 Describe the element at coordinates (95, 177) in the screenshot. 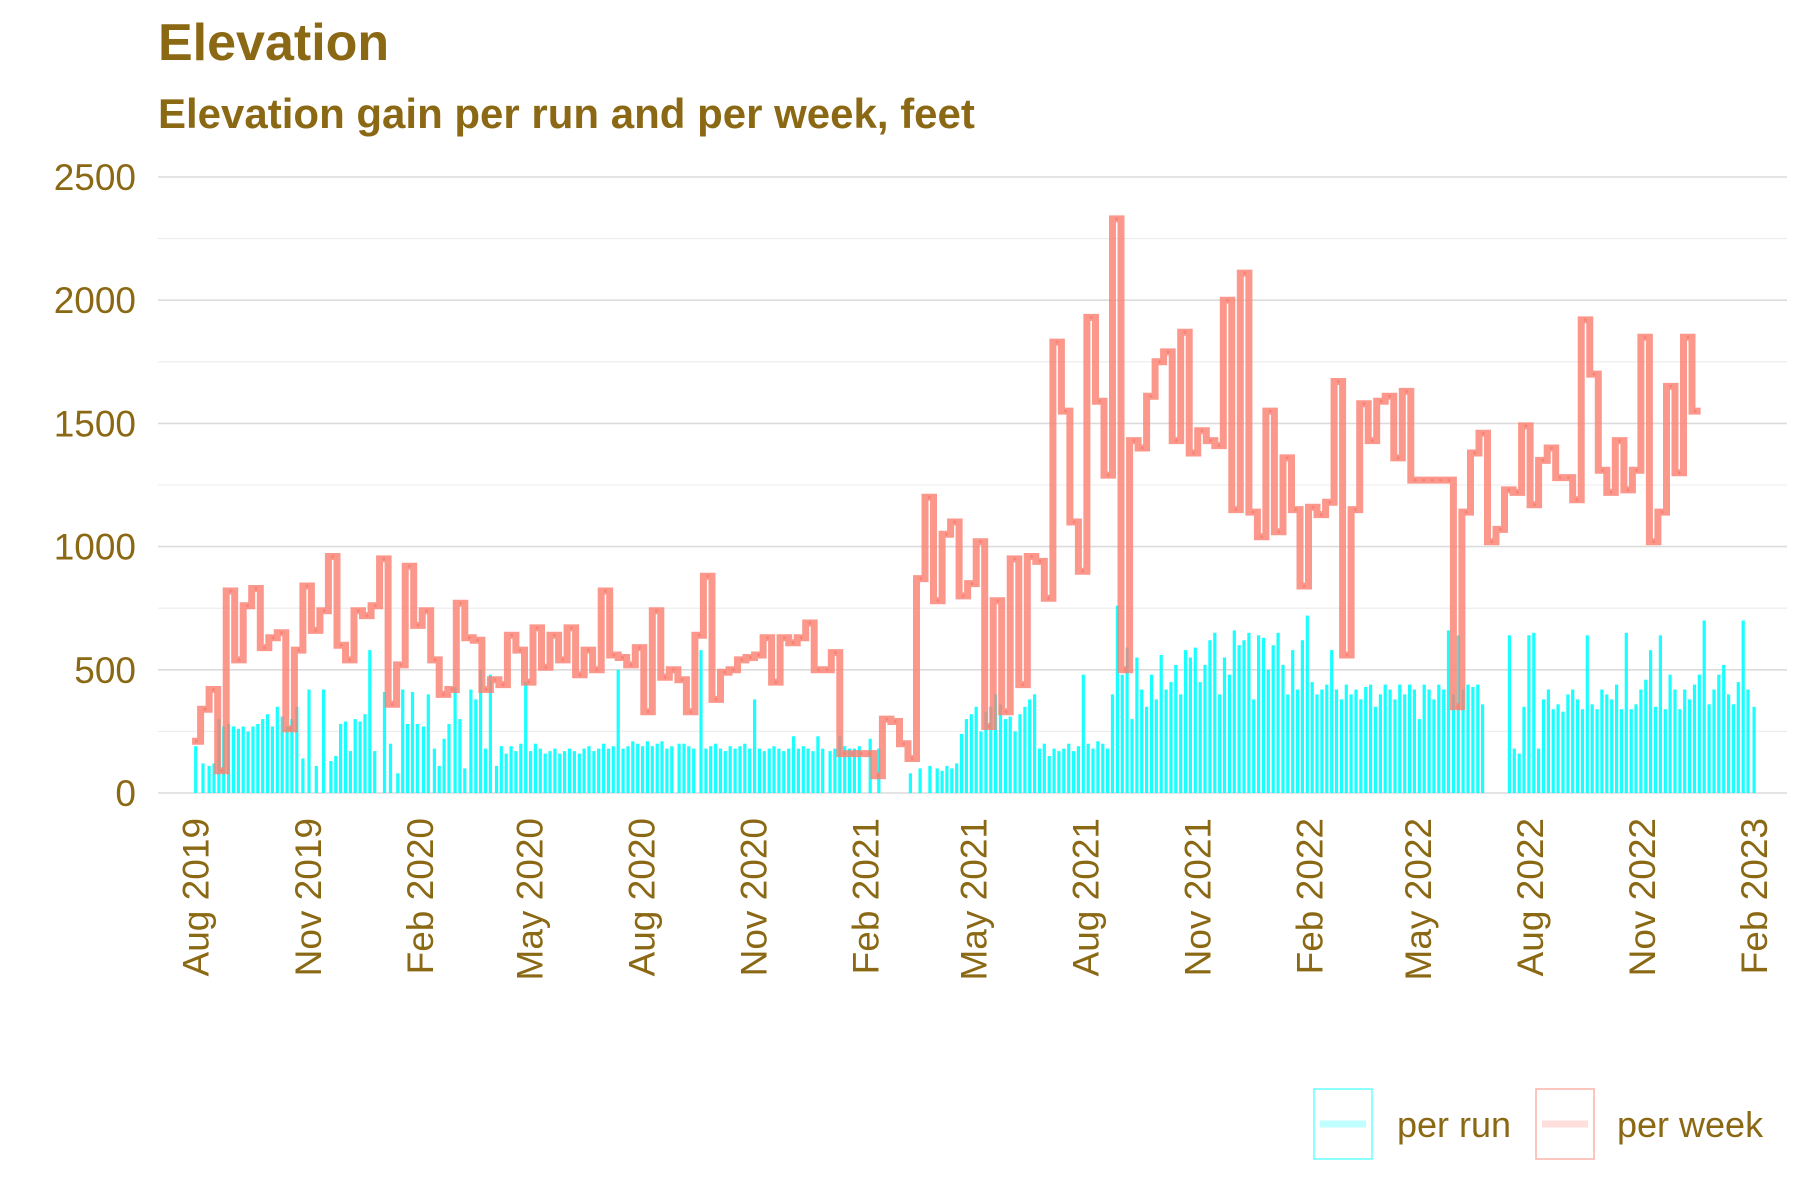

I see `y-tick-label: 2500` at that location.